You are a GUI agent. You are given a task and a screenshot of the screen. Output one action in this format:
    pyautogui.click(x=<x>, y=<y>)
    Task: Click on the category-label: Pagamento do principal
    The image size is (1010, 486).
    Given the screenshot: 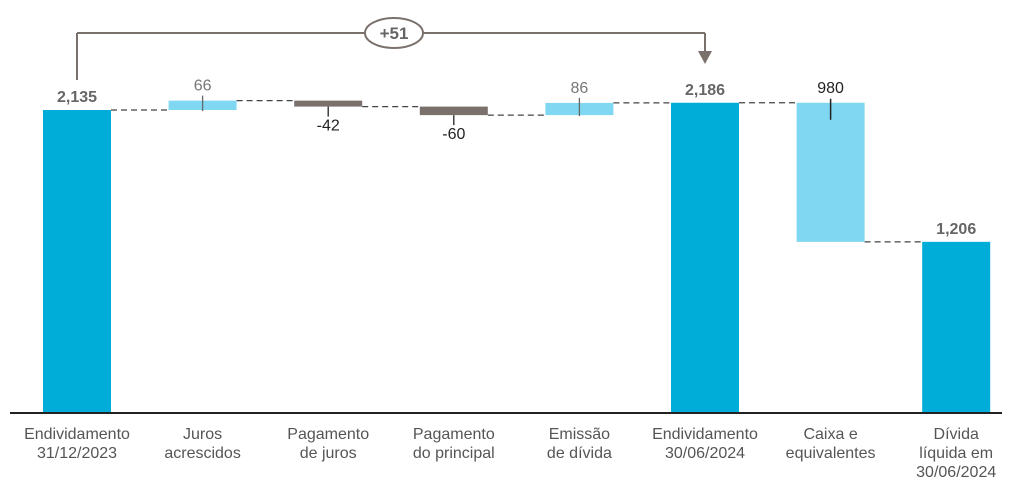 What is the action you would take?
    pyautogui.click(x=454, y=444)
    